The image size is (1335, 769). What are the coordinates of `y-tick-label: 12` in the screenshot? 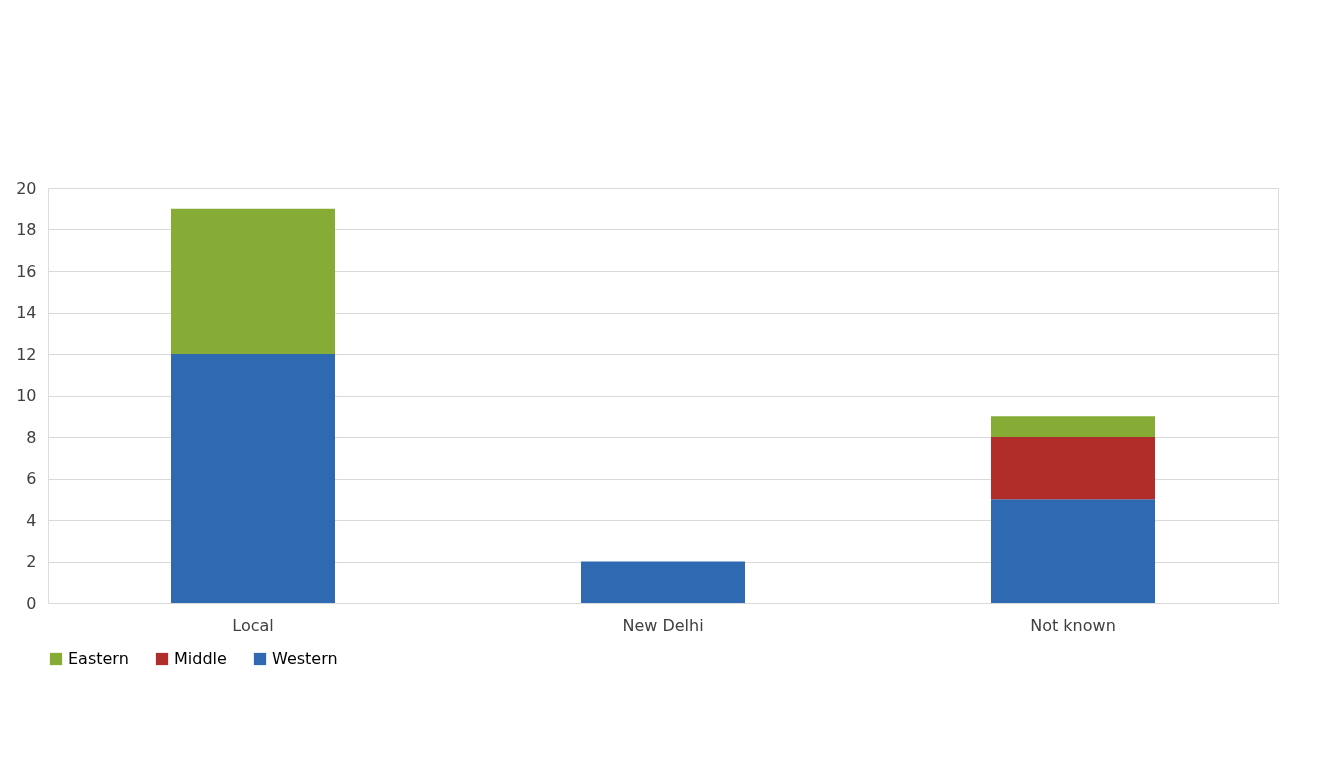 It's located at (26, 354).